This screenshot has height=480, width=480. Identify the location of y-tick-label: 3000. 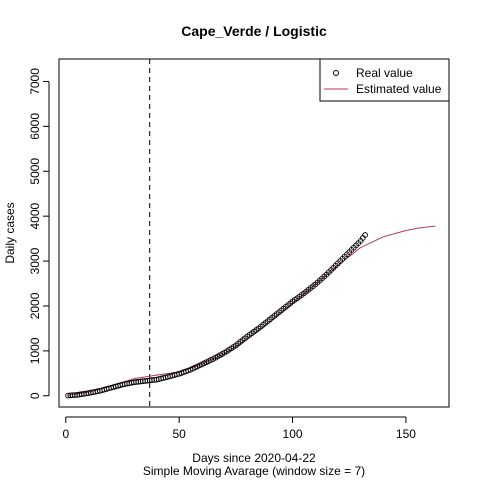
(35, 260).